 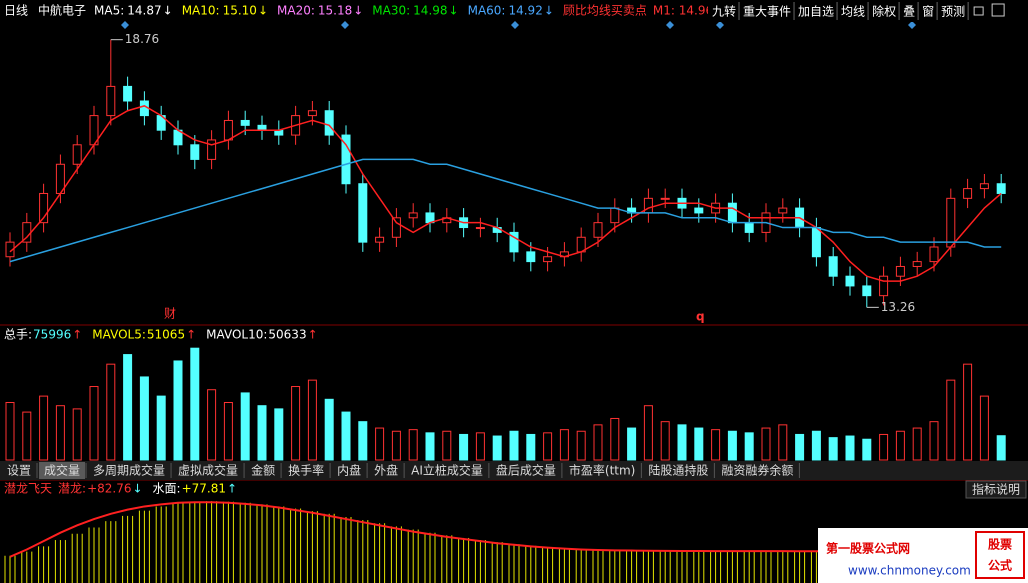 What do you see at coordinates (201, 11) in the screenshot?
I see `ma-label: MA10:` at bounding box center [201, 11].